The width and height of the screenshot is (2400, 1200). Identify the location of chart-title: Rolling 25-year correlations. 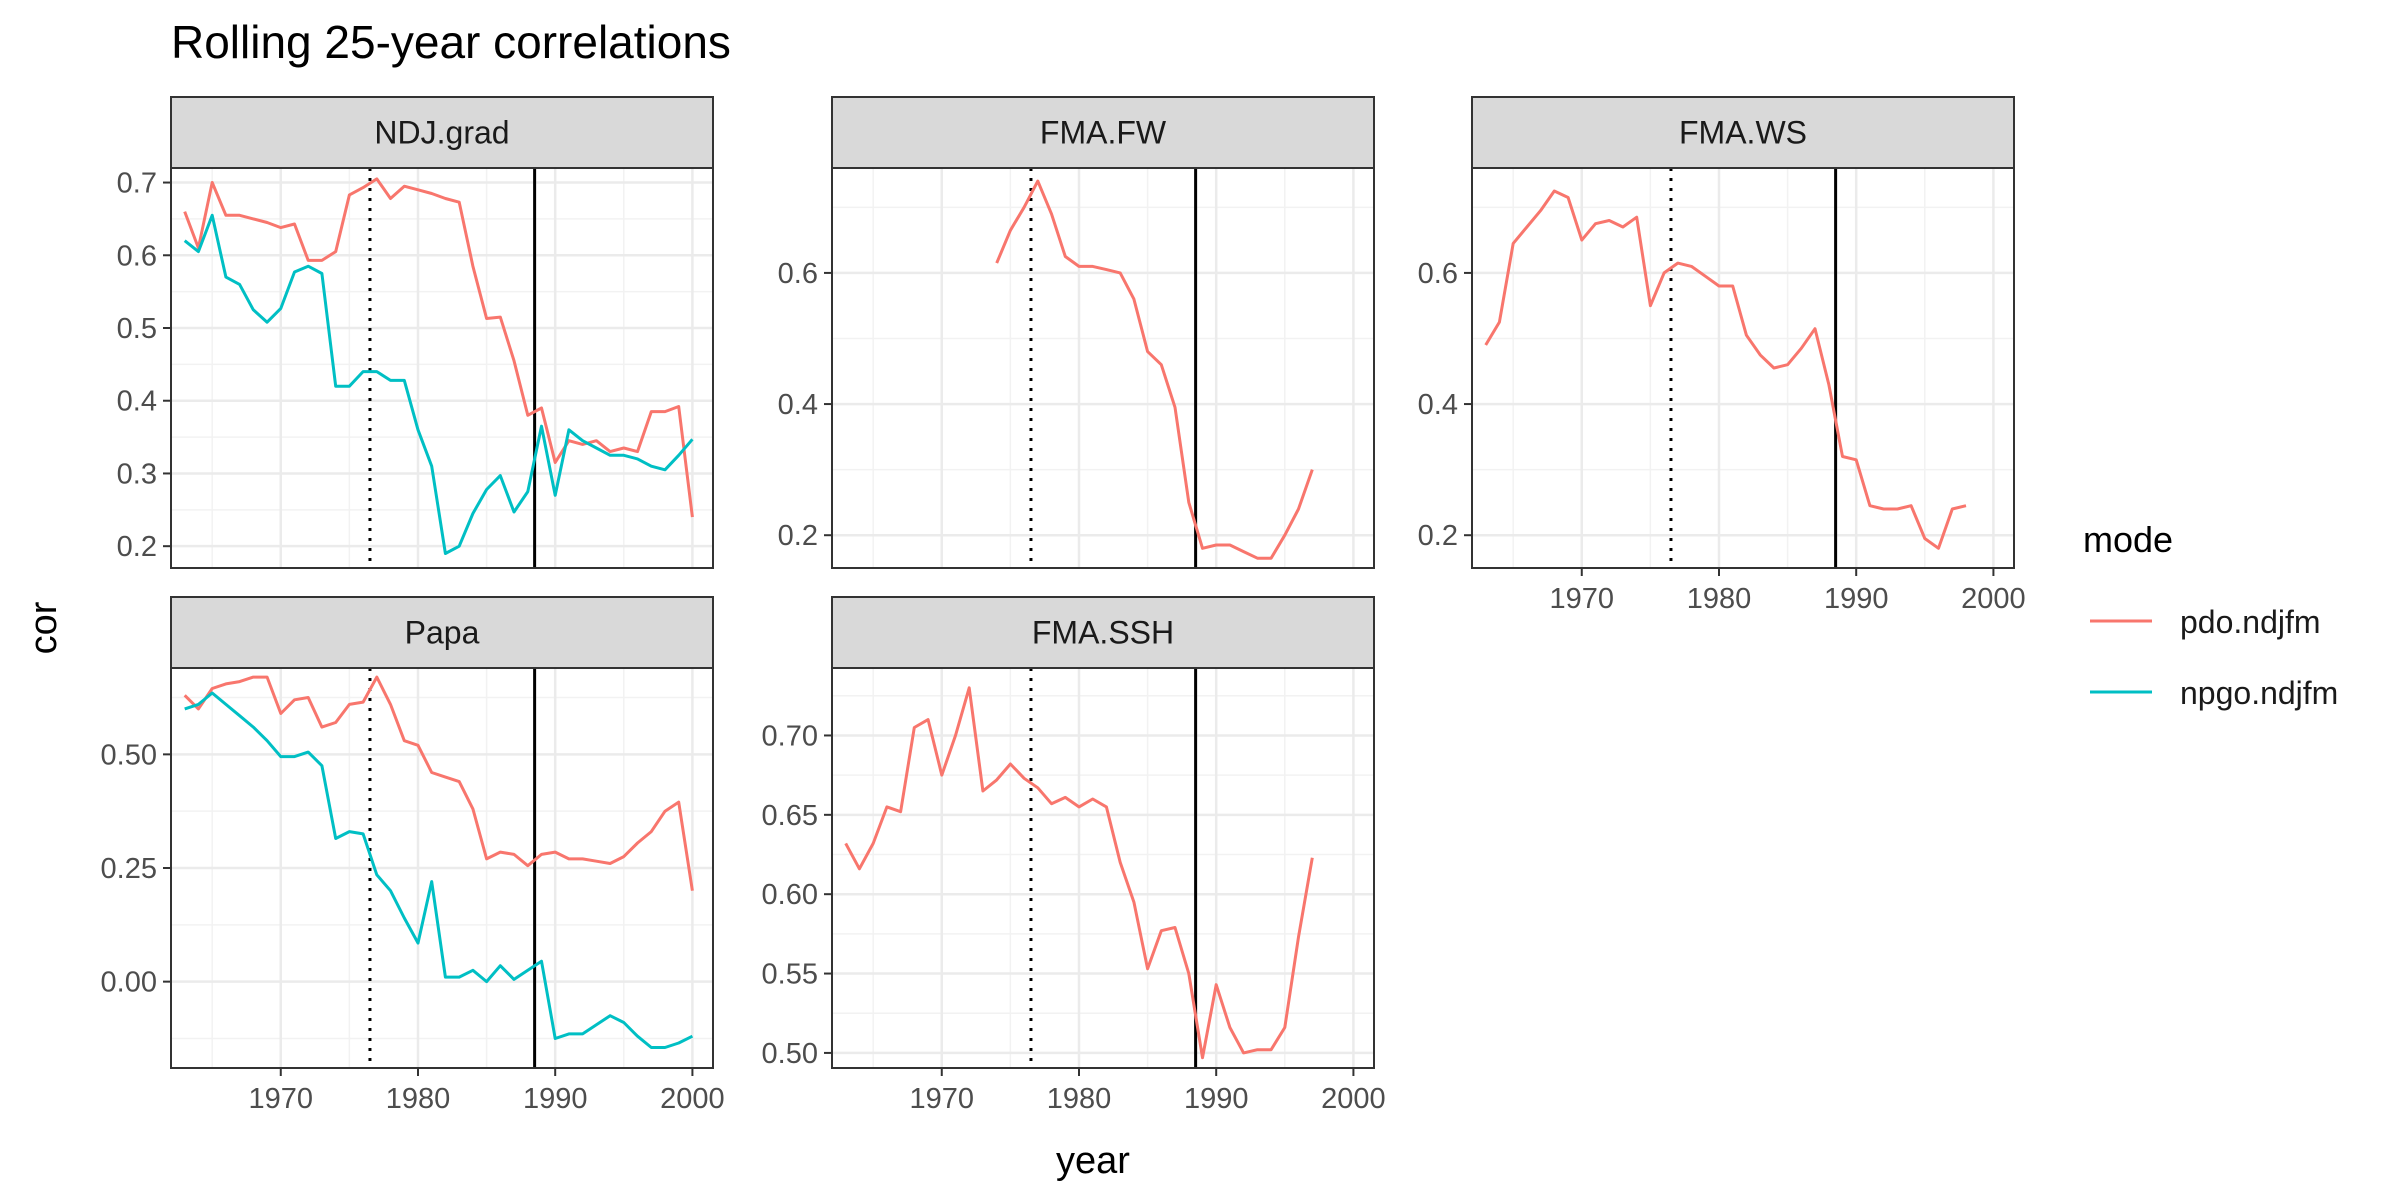
(451, 42).